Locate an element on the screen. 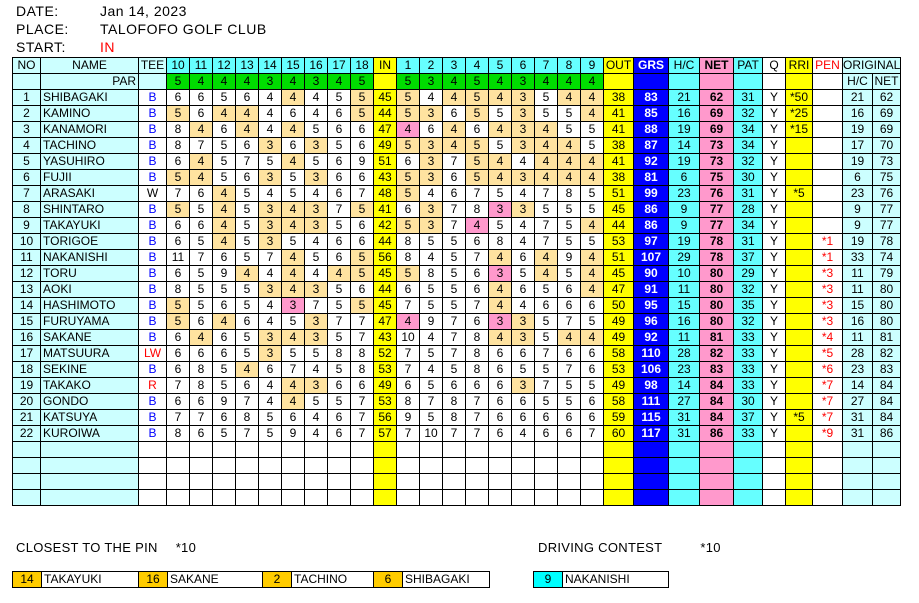  player-grs: 90 is located at coordinates (651, 273).